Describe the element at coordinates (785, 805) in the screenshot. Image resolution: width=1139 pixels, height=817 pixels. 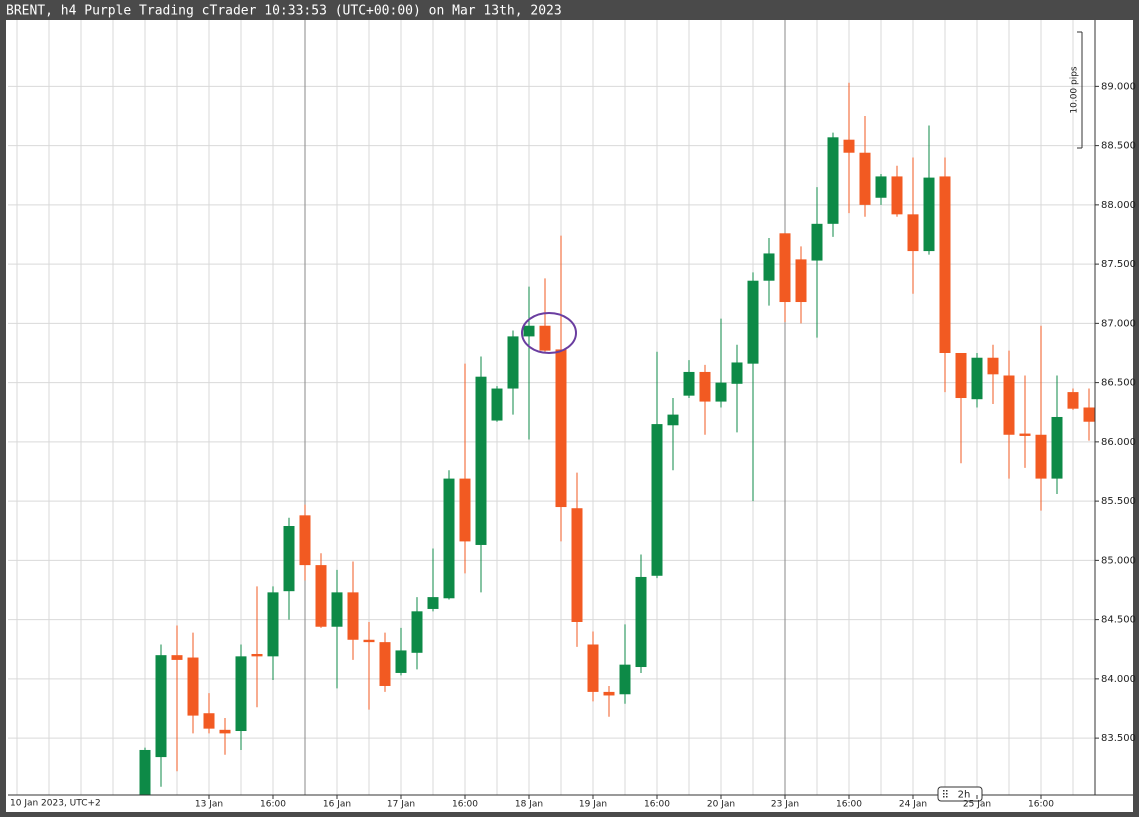
I see `x-tick-label: 23 Jan` at that location.